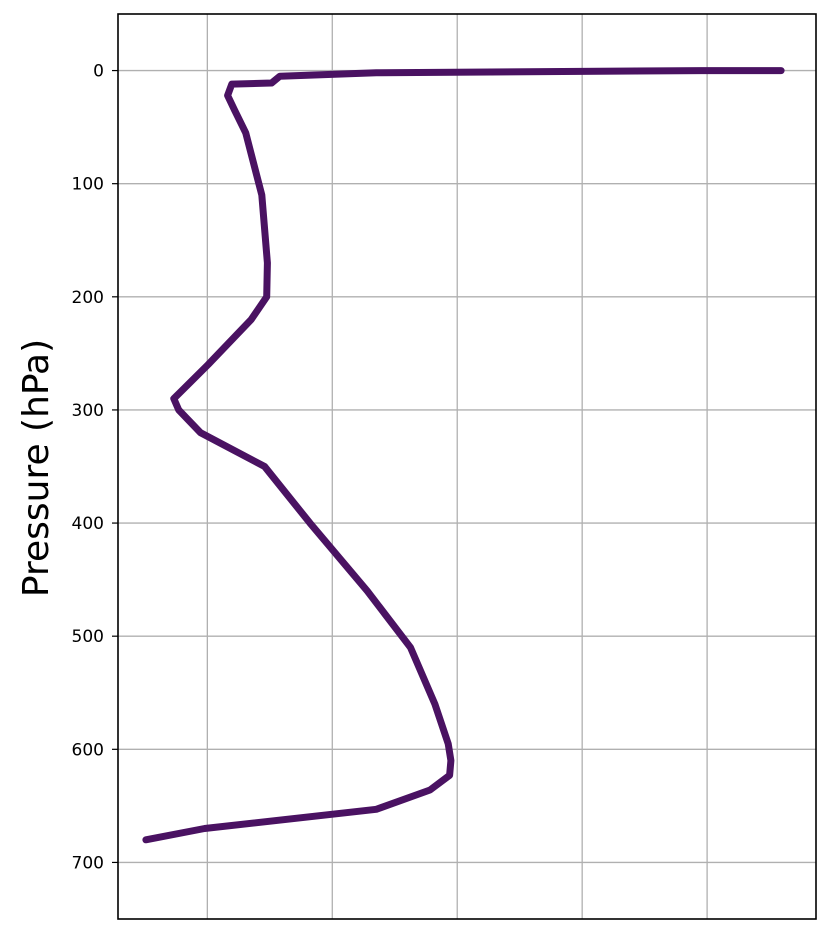 The image size is (830, 935). Describe the element at coordinates (88, 185) in the screenshot. I see `y-tick-label: 100` at that location.